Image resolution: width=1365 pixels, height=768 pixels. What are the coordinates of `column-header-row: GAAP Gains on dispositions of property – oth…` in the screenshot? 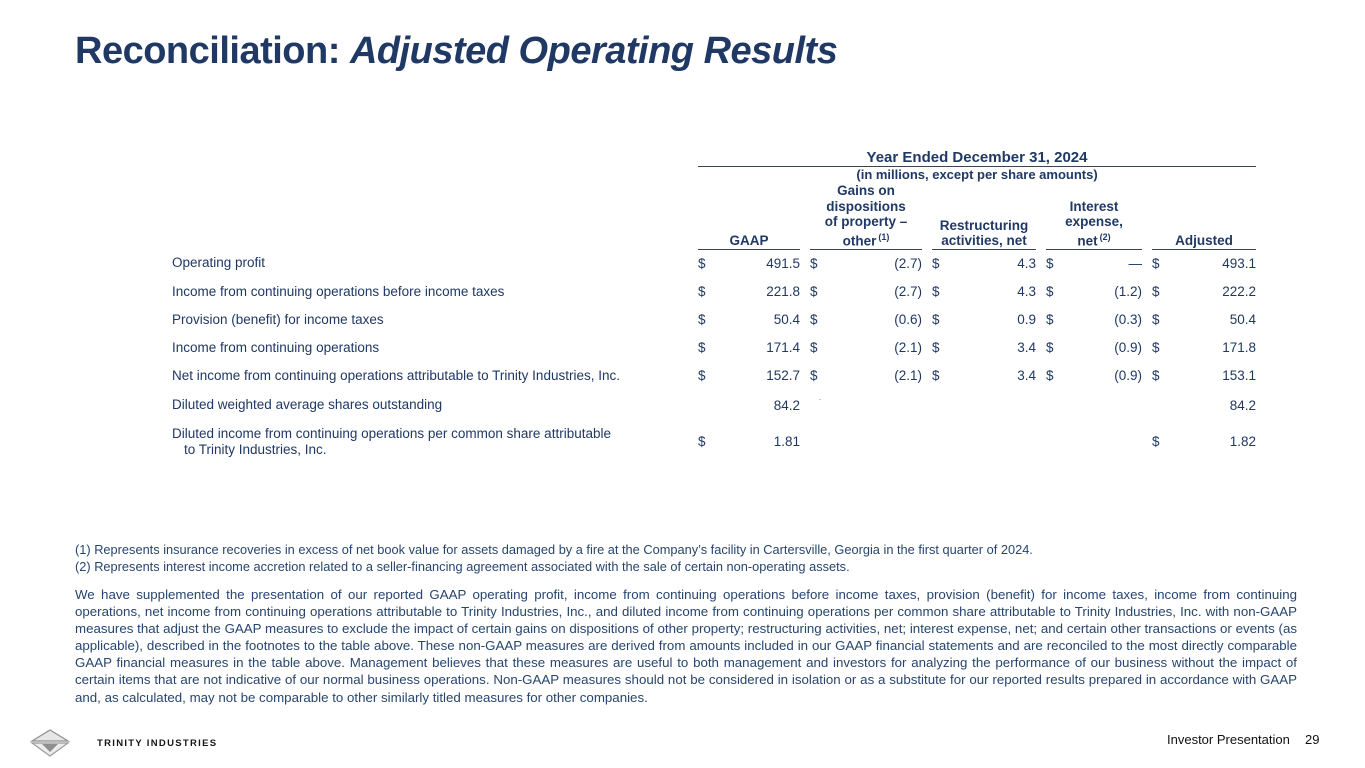 It's located at (714, 216).